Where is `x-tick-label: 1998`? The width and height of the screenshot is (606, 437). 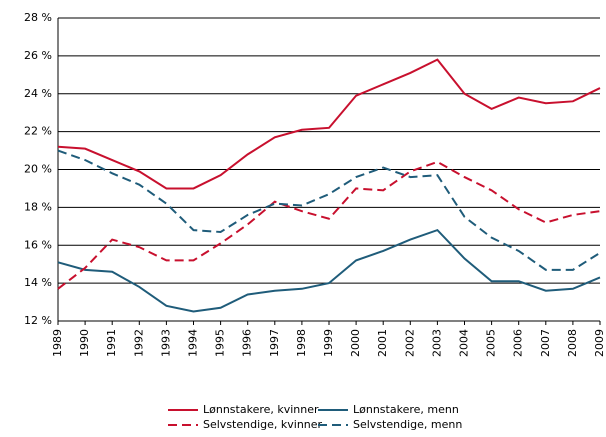 x-tick-label: 1998 is located at coordinates (301, 343).